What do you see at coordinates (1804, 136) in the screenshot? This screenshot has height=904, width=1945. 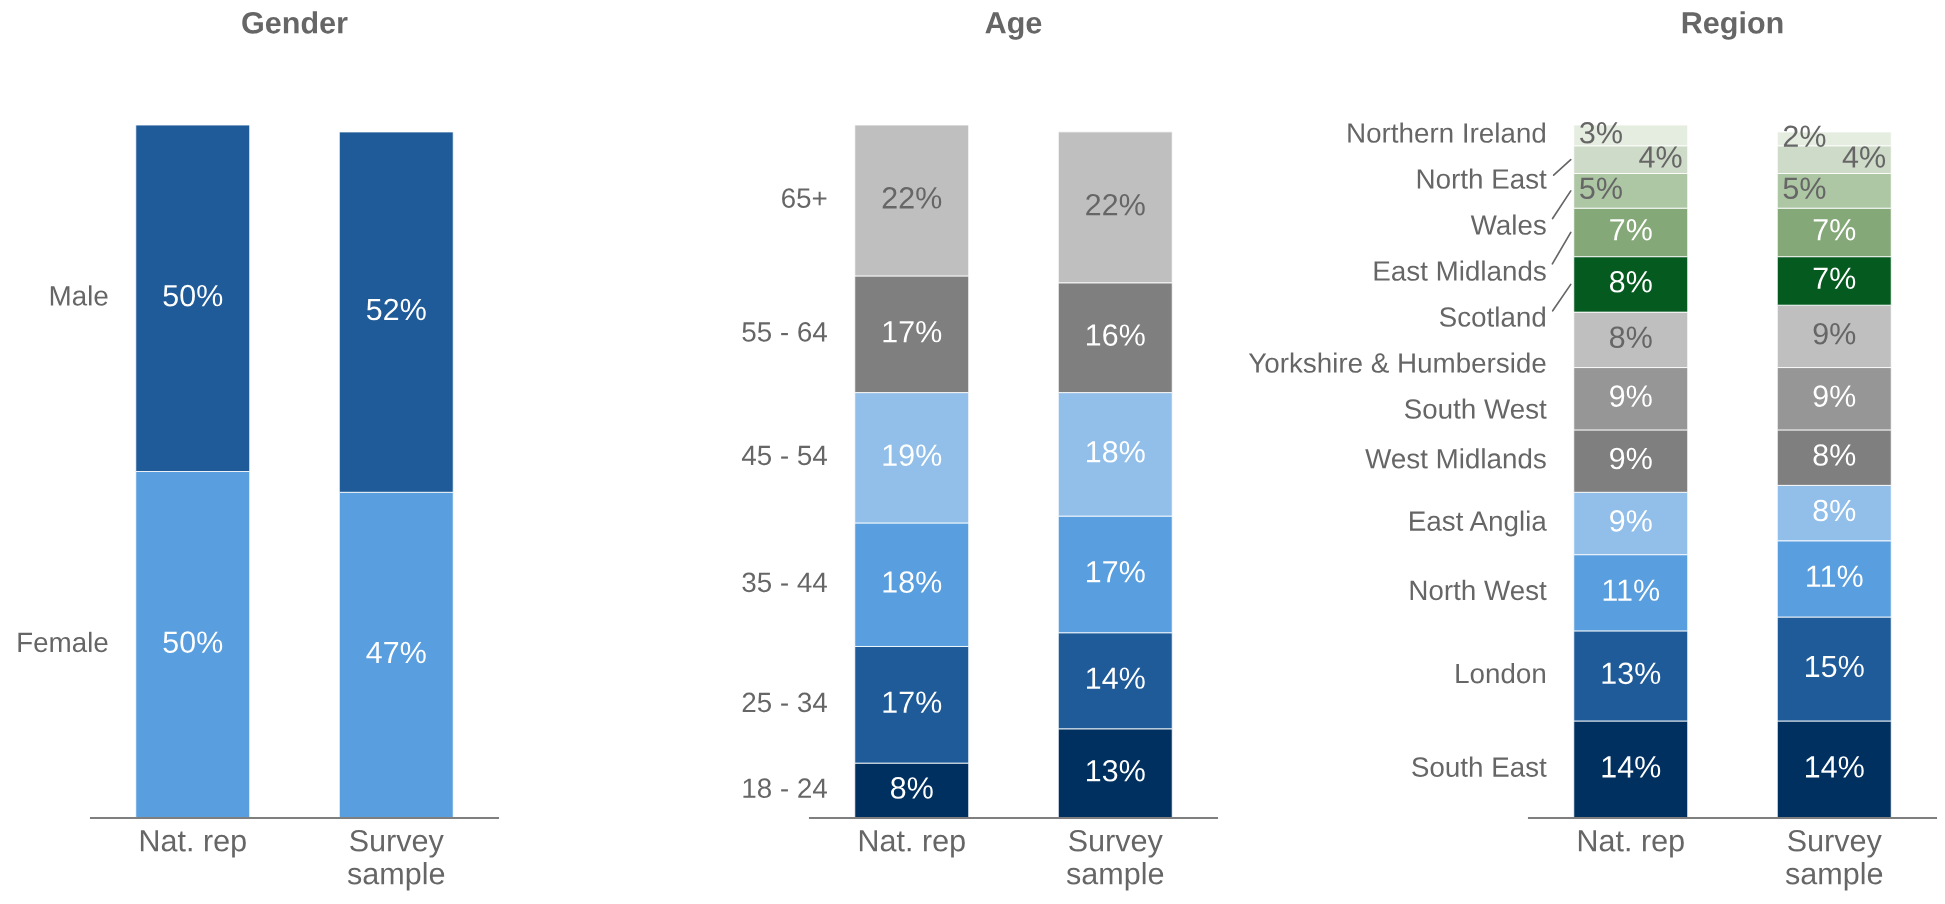 I see `data-label: 2%` at bounding box center [1804, 136].